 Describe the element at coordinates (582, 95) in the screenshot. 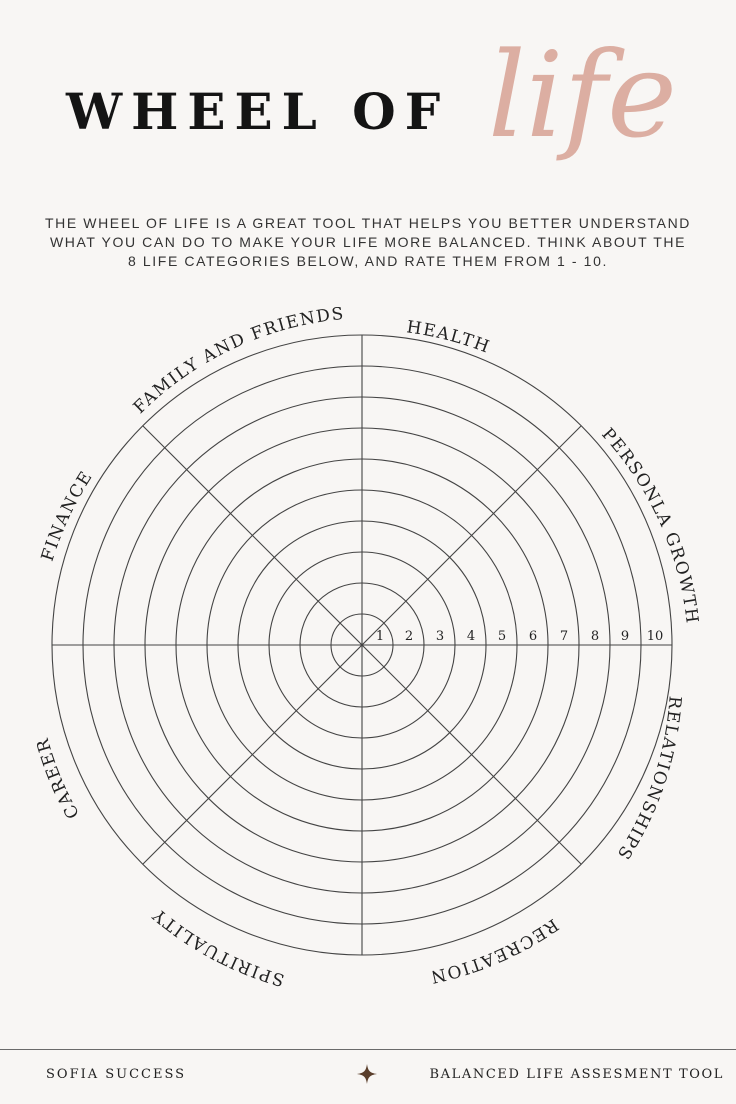

I see `page-title-script: life` at that location.